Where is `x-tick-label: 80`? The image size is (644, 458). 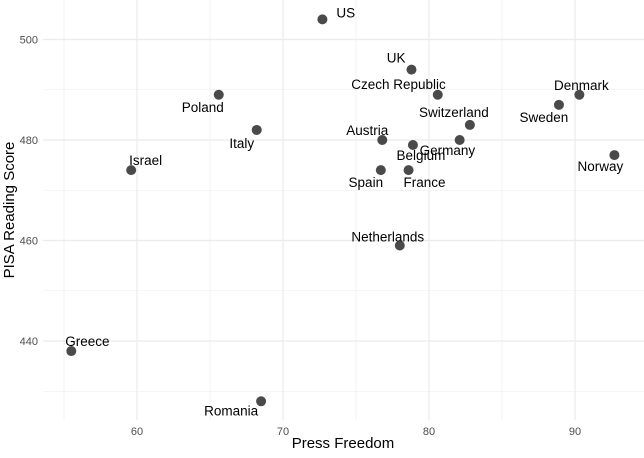 x-tick-label: 80 is located at coordinates (429, 432).